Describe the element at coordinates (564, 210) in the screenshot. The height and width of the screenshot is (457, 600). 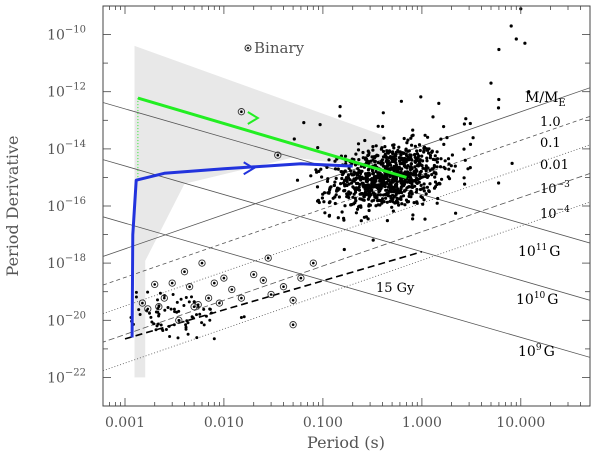
I see `mass-label-5-exp: −4` at that location.